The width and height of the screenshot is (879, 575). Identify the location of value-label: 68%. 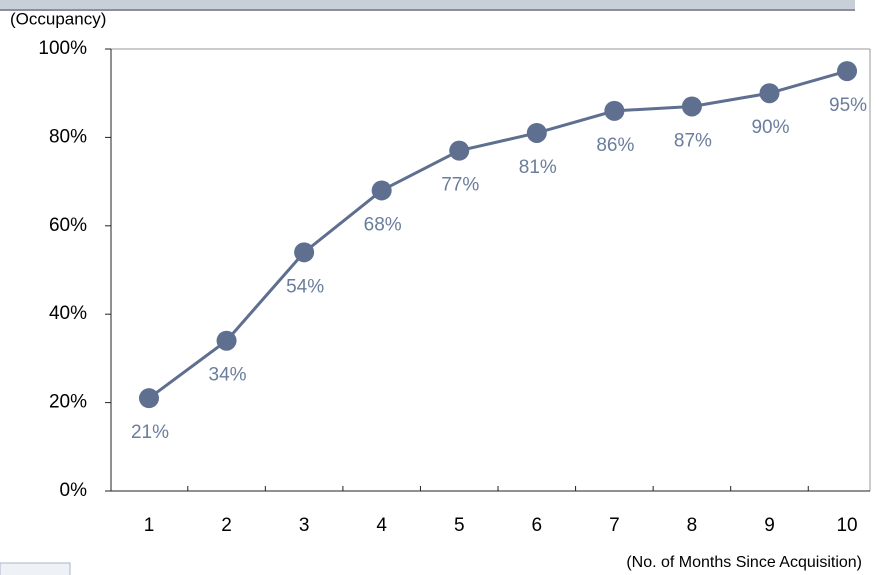
(383, 224).